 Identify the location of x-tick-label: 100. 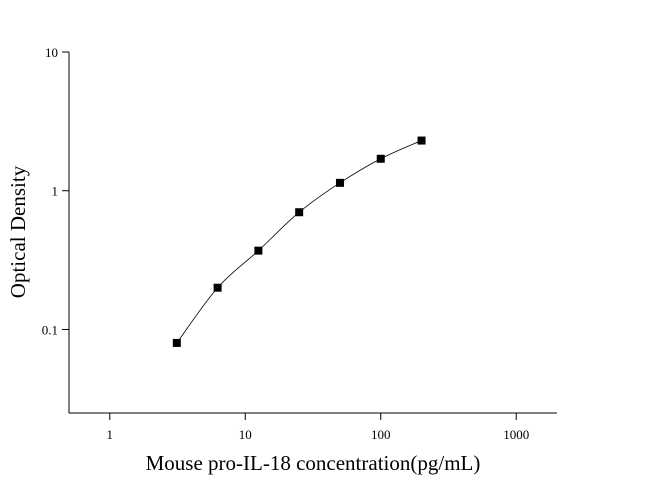
(381, 434).